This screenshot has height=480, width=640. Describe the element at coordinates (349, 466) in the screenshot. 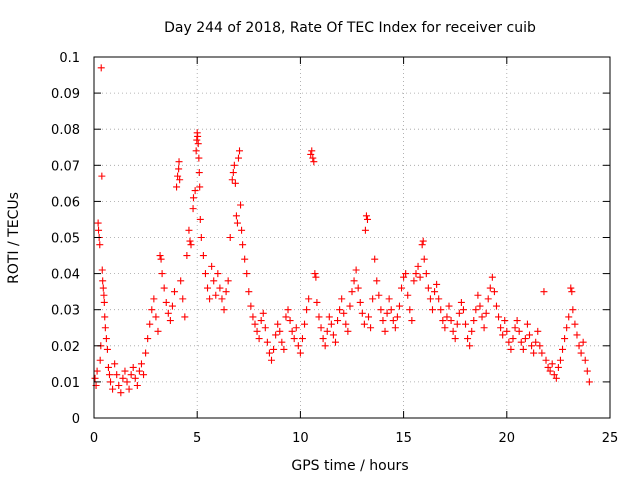

I see `x-axis-label: GPS time / hours` at that location.